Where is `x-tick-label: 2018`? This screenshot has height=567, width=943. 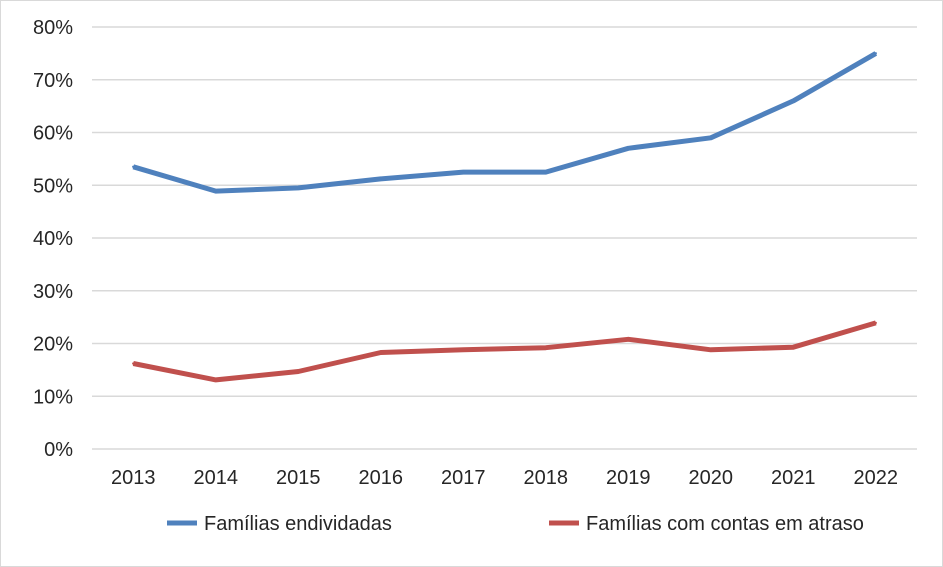
x-tick-label: 2018 is located at coordinates (546, 478).